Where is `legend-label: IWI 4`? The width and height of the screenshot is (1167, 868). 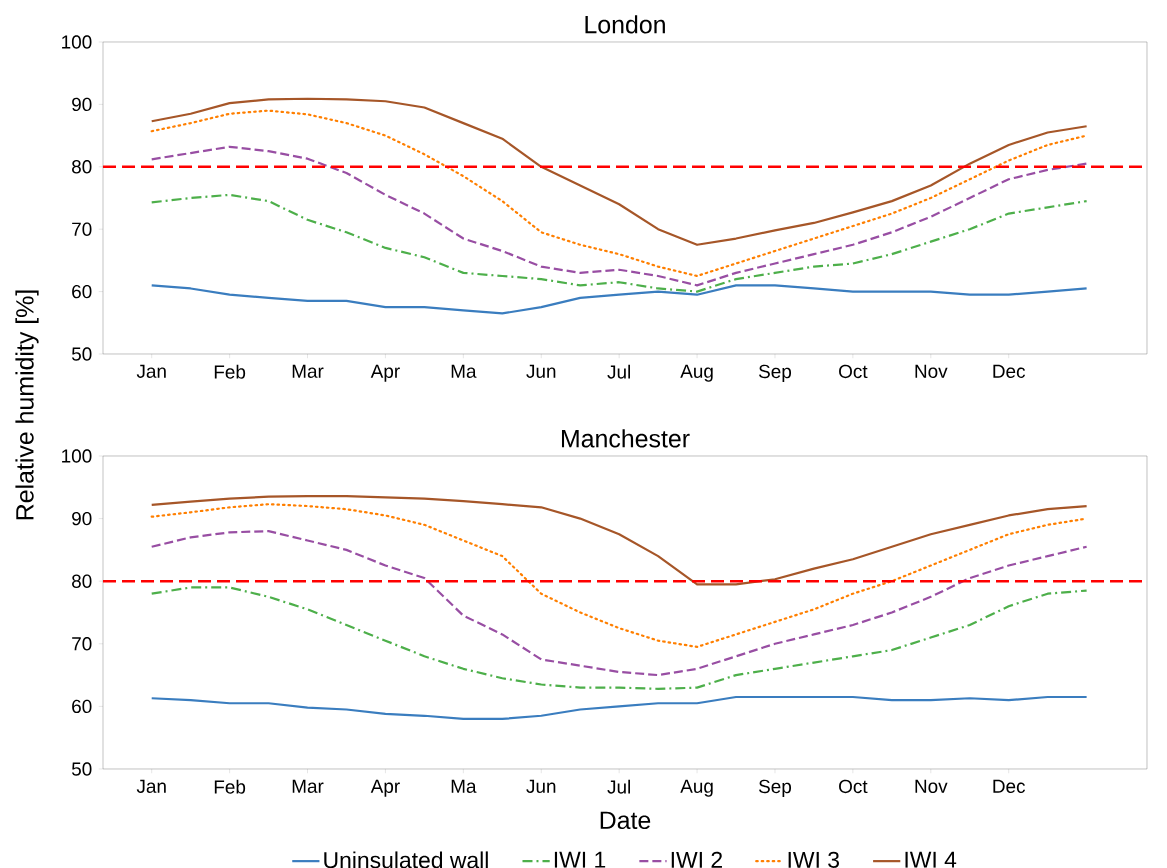
legend-label: IWI 4 is located at coordinates (931, 859).